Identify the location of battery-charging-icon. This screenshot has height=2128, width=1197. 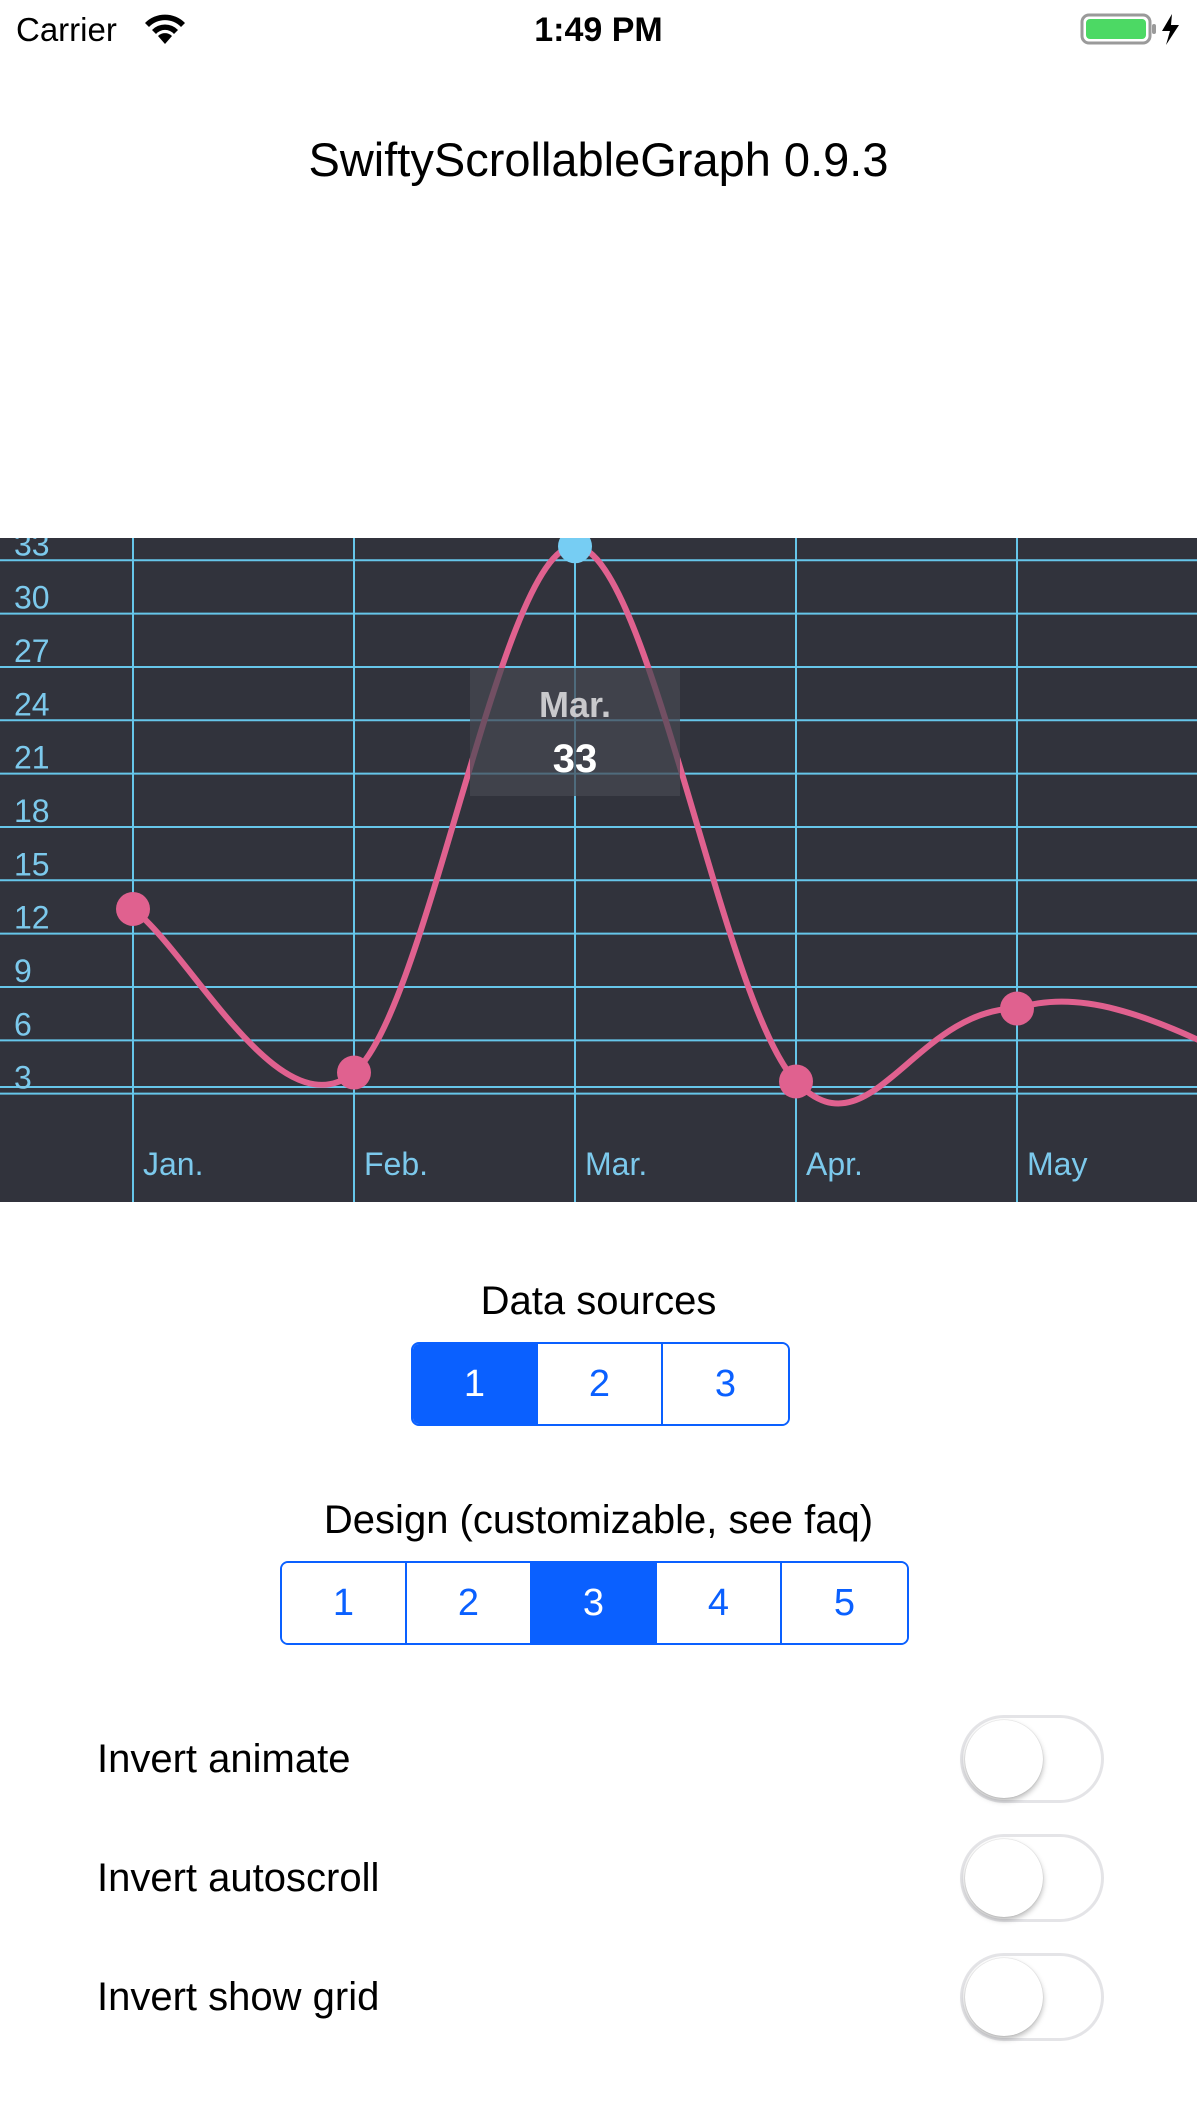
(1135, 31).